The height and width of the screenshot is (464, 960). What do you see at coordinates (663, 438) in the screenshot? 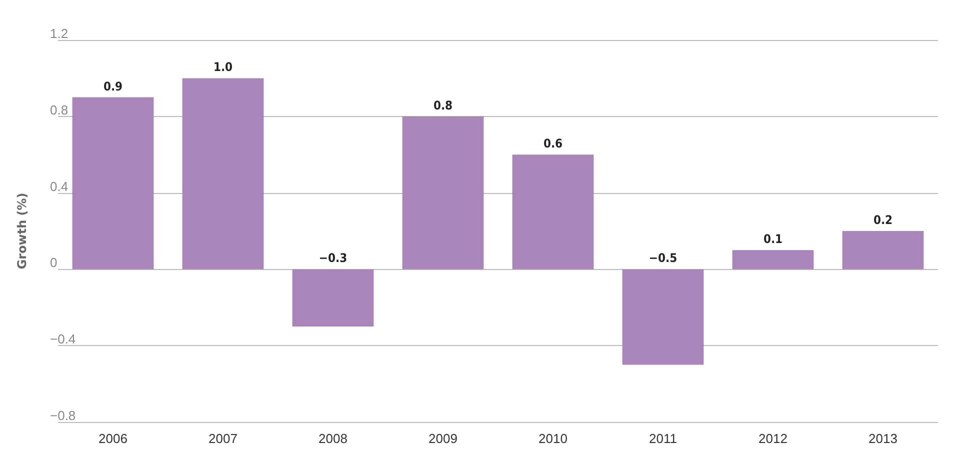
I see `x-tick-label: 2011` at bounding box center [663, 438].